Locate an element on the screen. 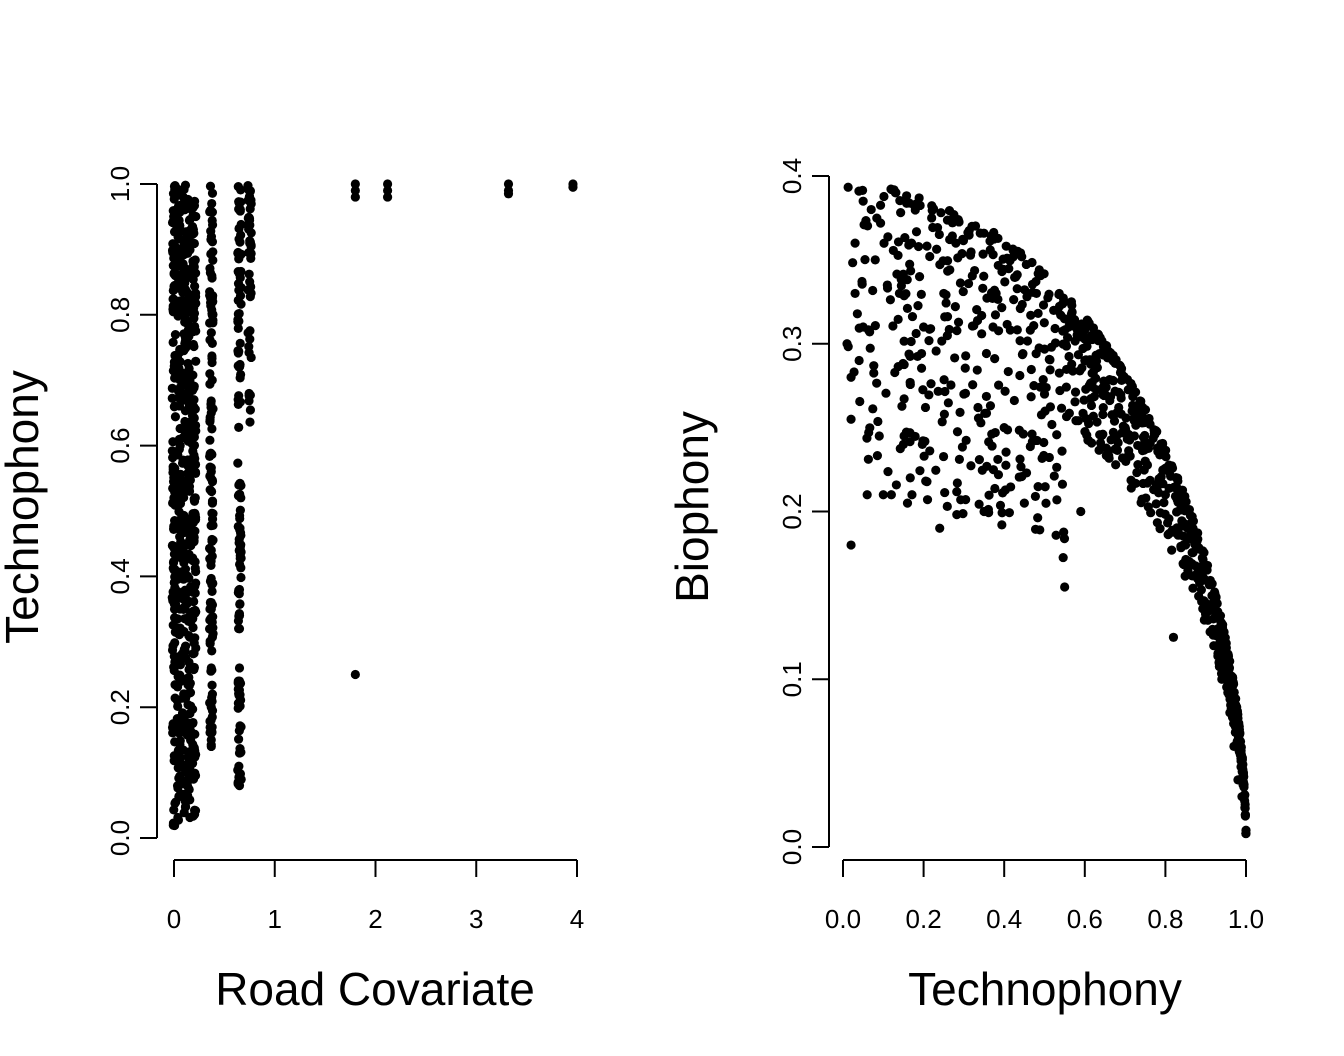  x-tick-label: 3 is located at coordinates (476, 919).